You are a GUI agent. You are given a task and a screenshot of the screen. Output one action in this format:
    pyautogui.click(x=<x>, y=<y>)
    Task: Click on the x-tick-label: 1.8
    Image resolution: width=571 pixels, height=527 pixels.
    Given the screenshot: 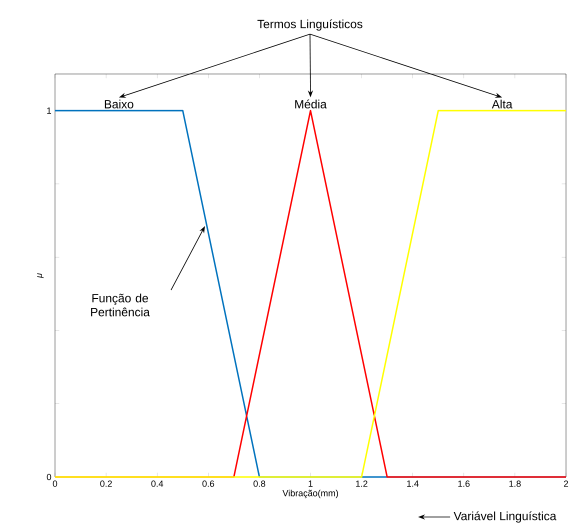 What is the action you would take?
    pyautogui.click(x=515, y=483)
    